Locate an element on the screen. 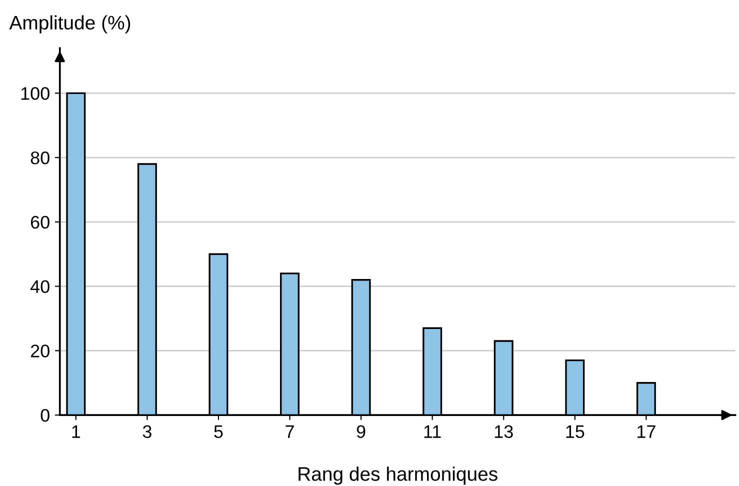  y-tick-label: 20 is located at coordinates (40, 351).